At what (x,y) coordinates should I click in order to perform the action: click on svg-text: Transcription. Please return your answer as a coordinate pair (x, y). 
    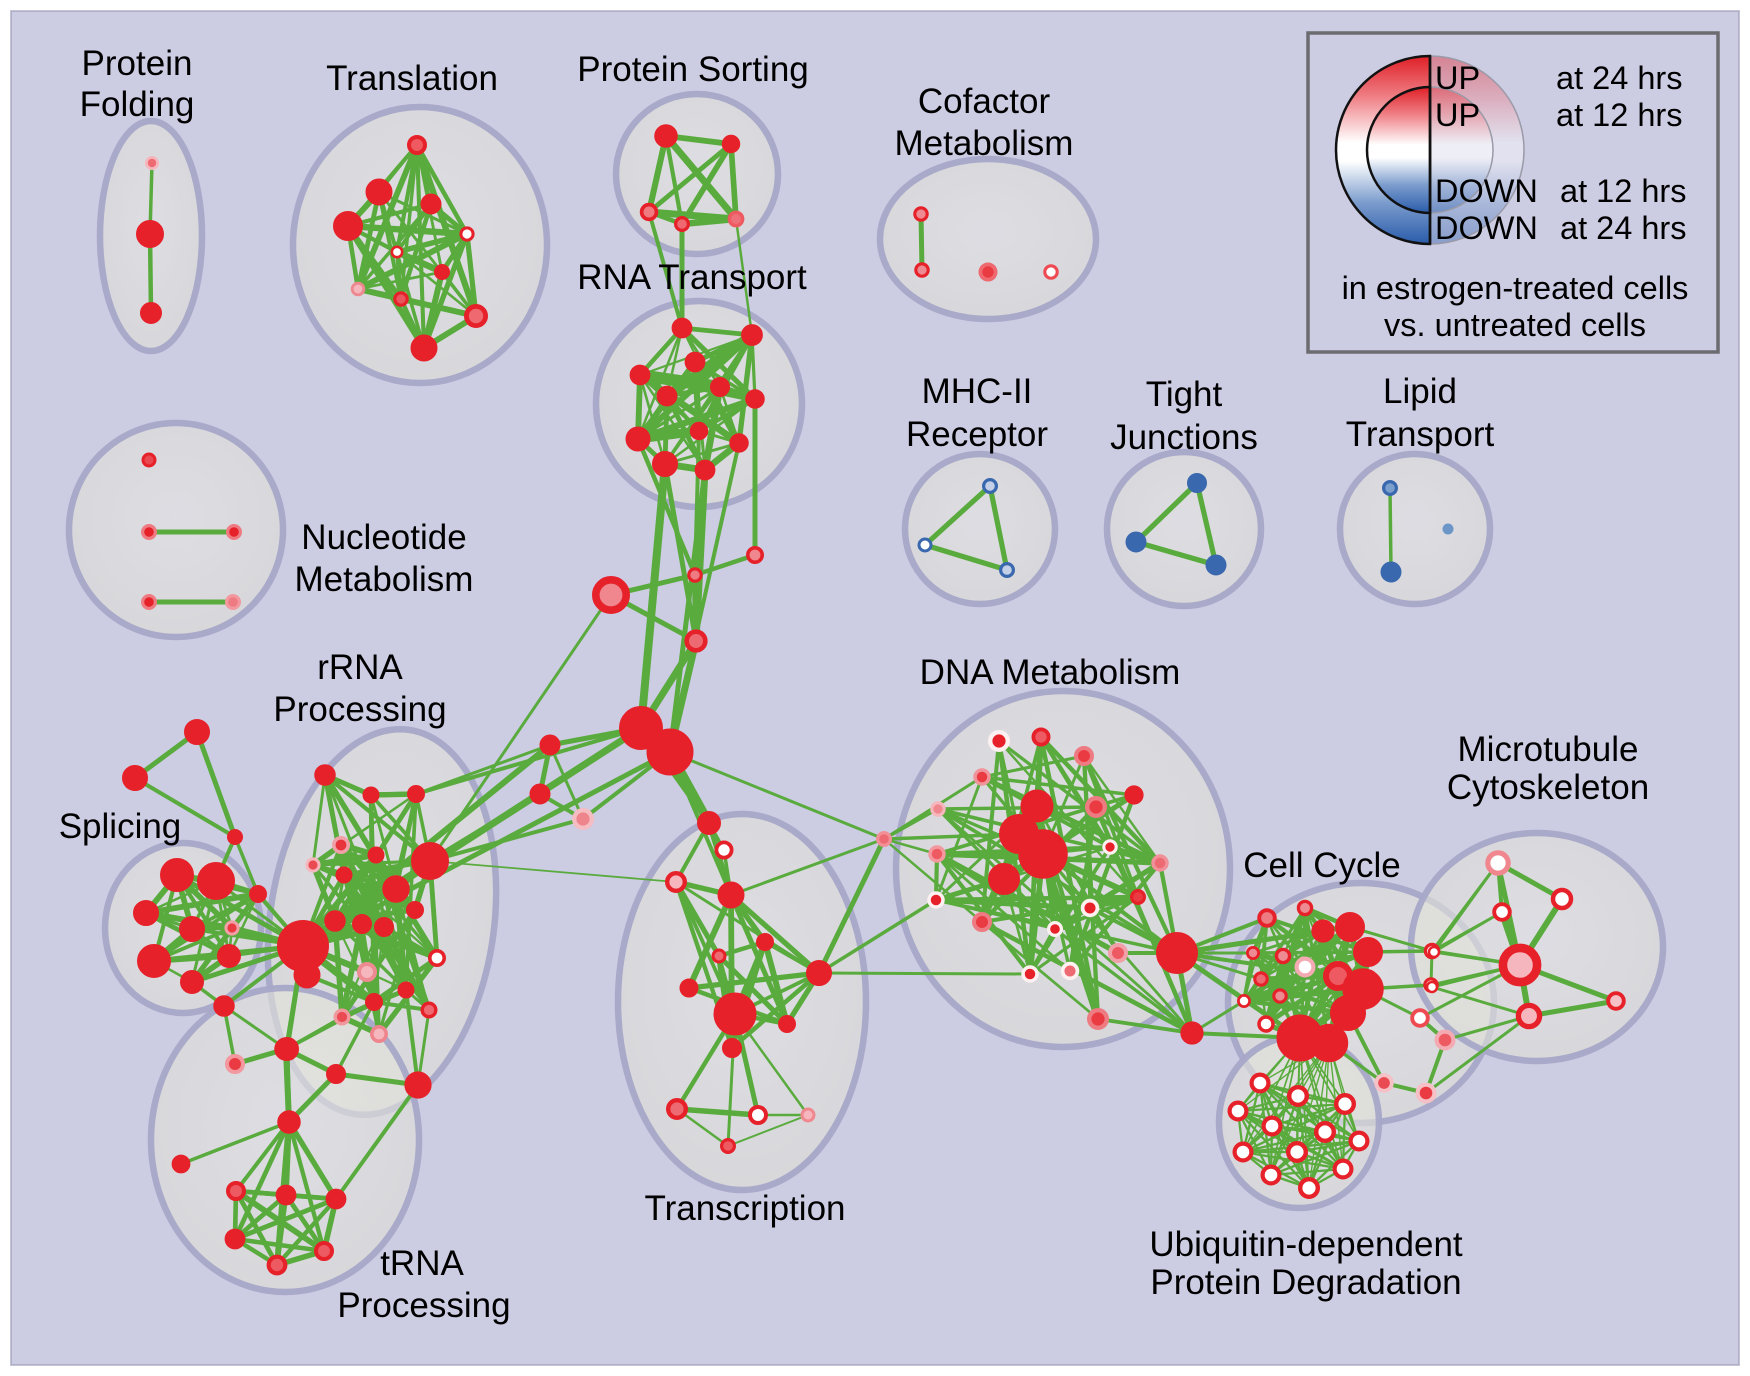
    Looking at the image, I should click on (745, 1208).